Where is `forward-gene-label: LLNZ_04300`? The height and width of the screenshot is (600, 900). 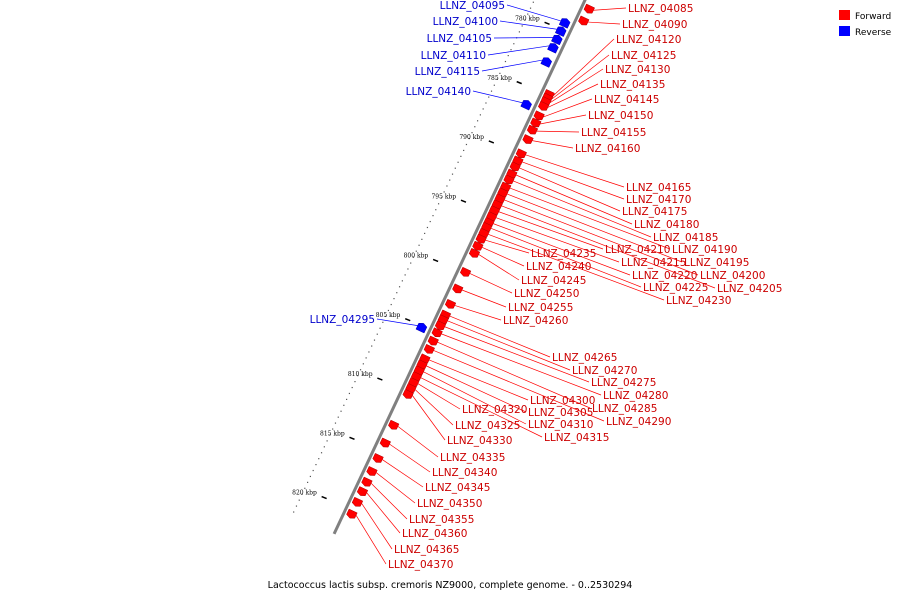
forward-gene-label: LLNZ_04300 is located at coordinates (562, 401).